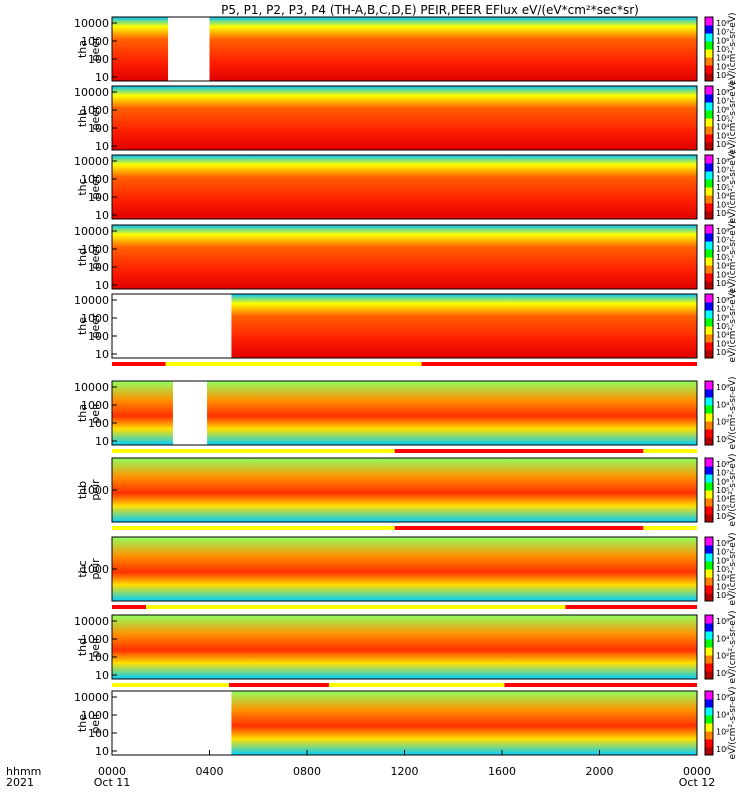  What do you see at coordinates (91, 231) in the screenshot?
I see `y-tick-label: 10000` at bounding box center [91, 231].